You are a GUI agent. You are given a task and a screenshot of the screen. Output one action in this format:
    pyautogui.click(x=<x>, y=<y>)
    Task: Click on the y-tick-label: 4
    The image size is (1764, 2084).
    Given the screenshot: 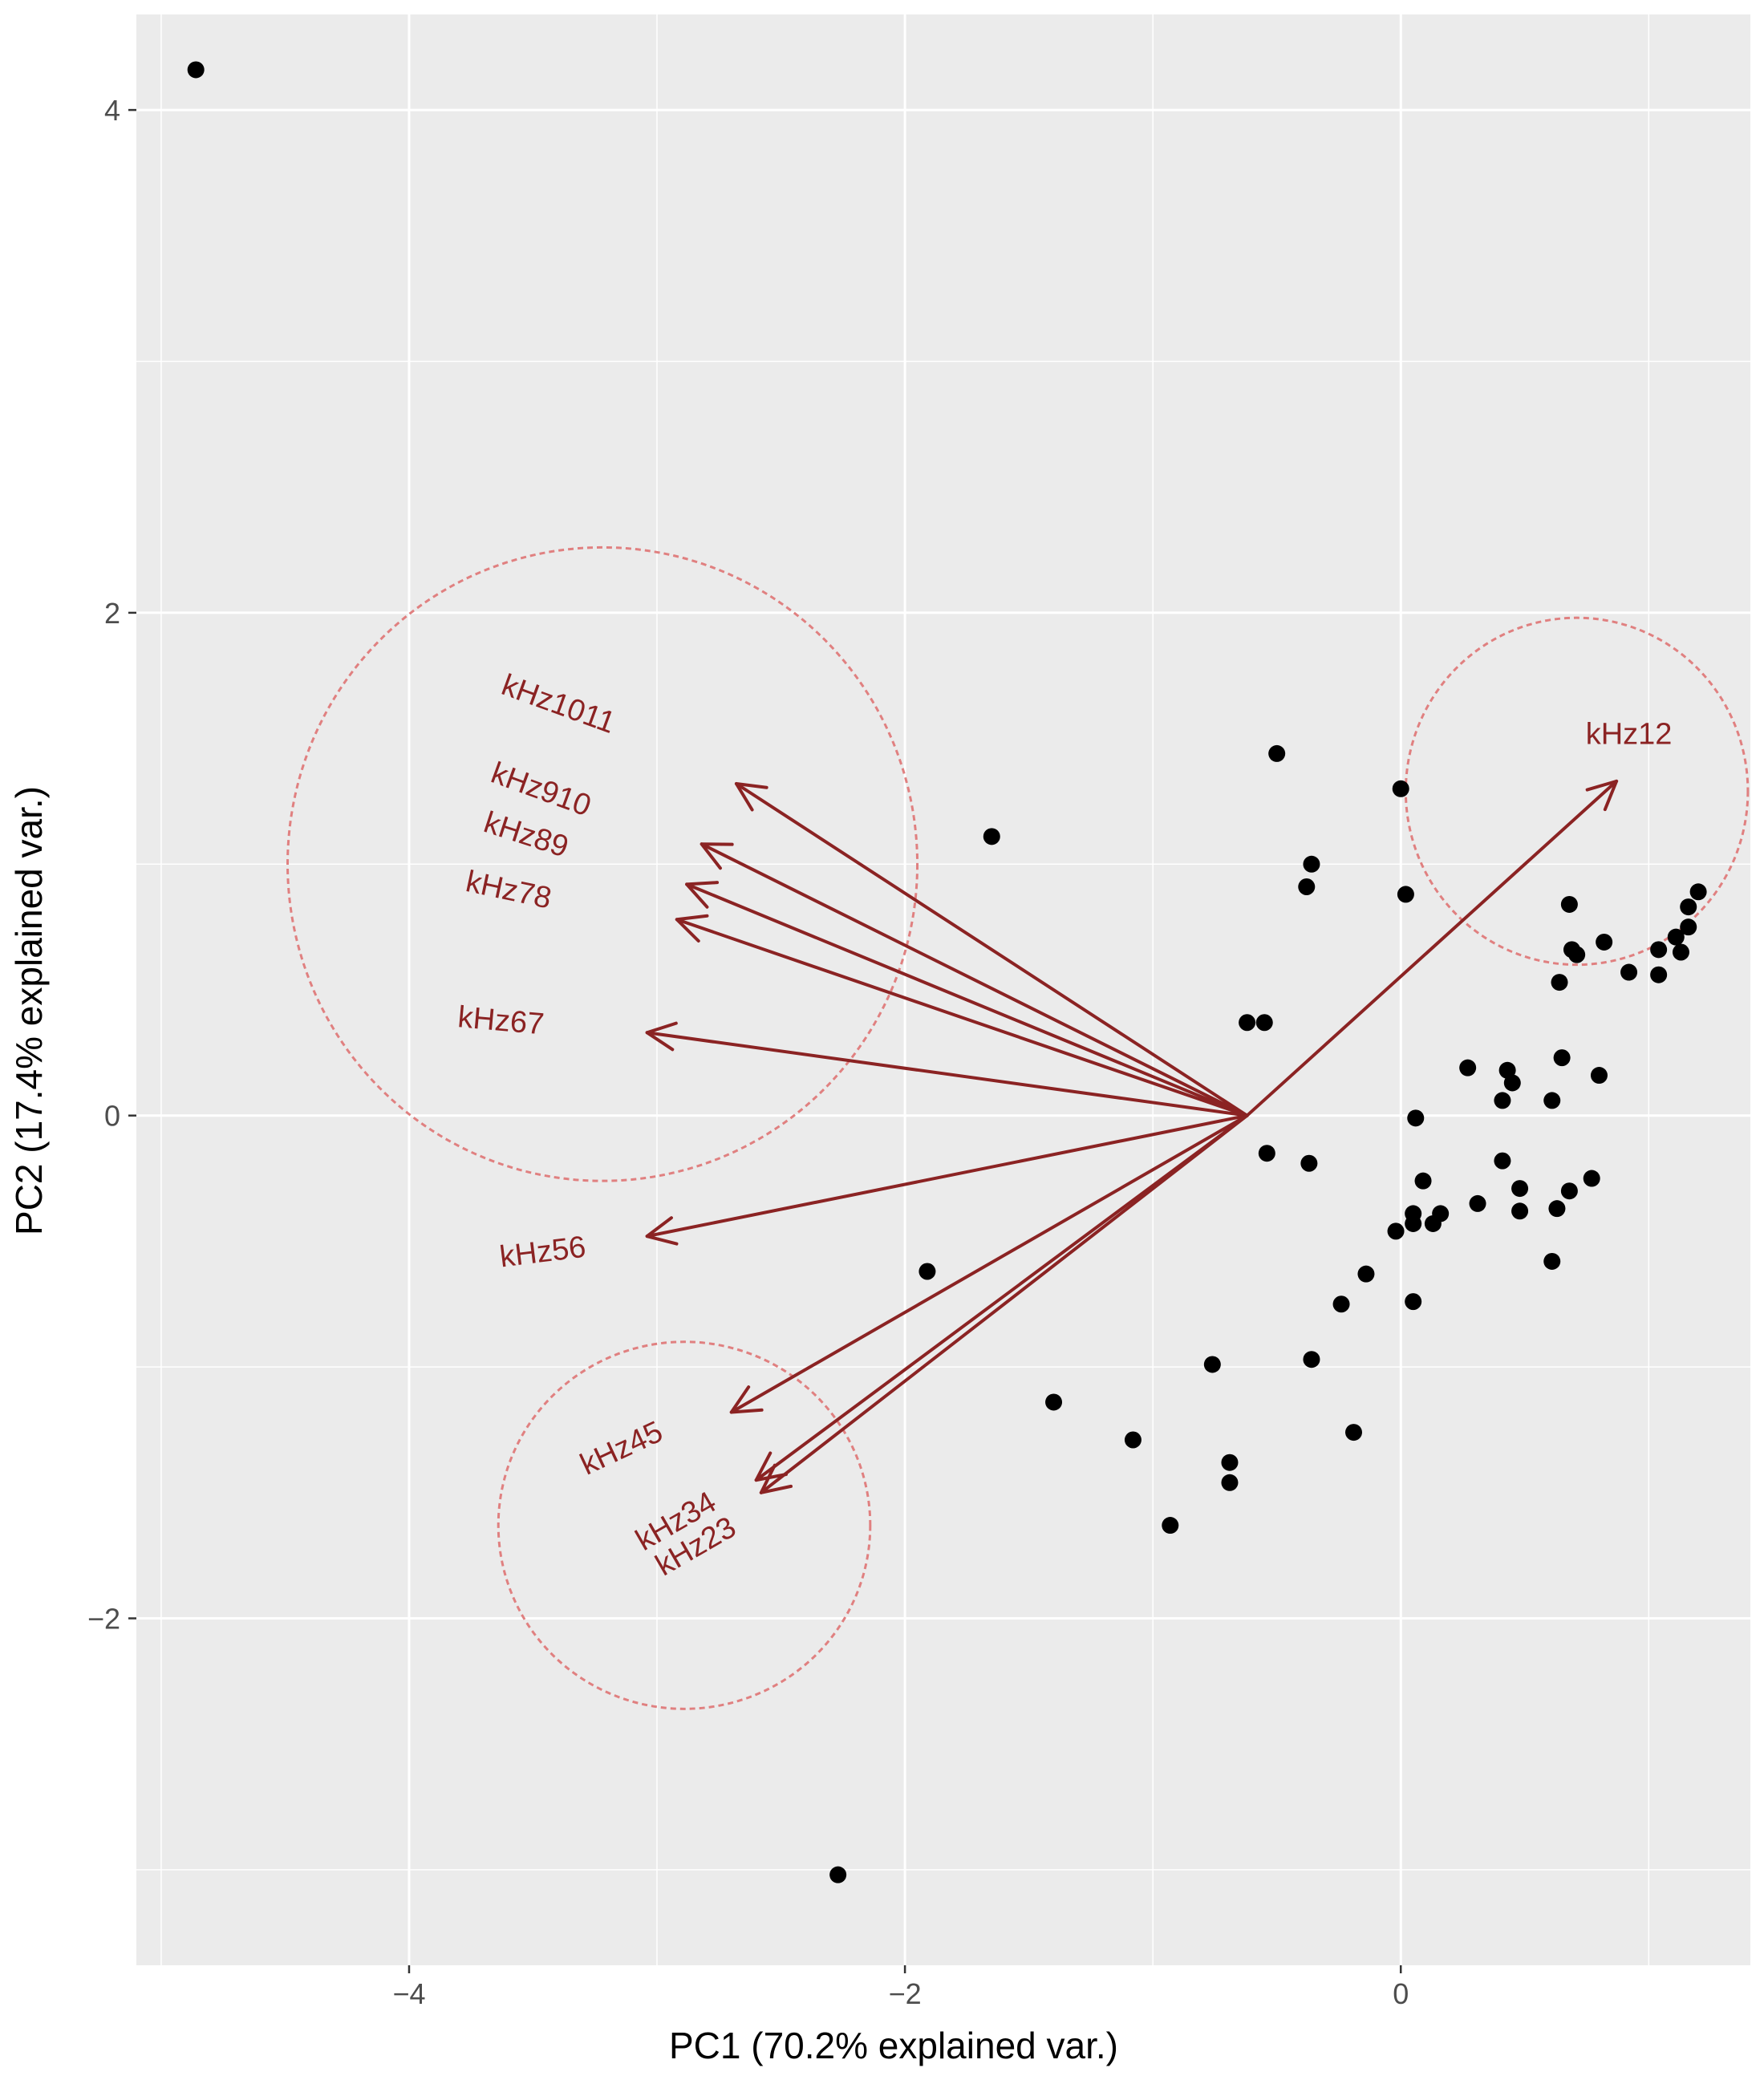 What is the action you would take?
    pyautogui.click(x=112, y=111)
    